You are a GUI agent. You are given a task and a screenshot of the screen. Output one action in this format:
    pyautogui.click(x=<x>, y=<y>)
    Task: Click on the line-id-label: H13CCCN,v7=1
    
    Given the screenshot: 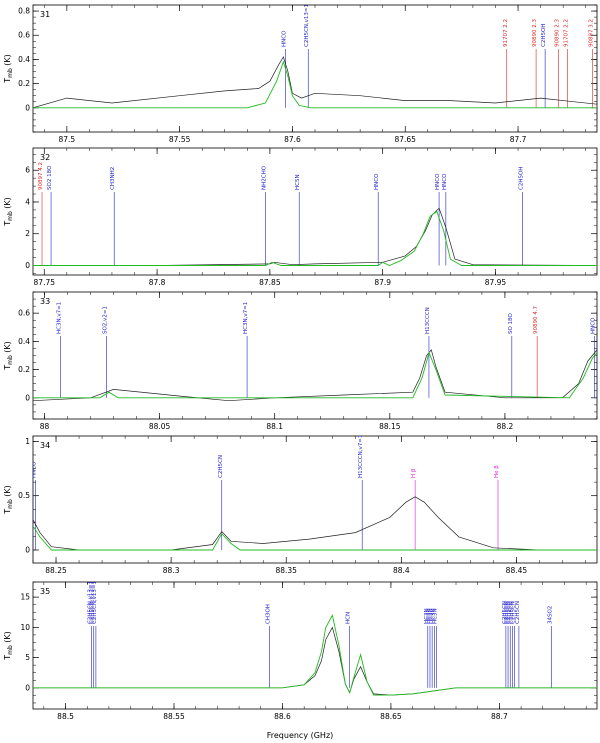 What is the action you would take?
    pyautogui.click(x=361, y=456)
    